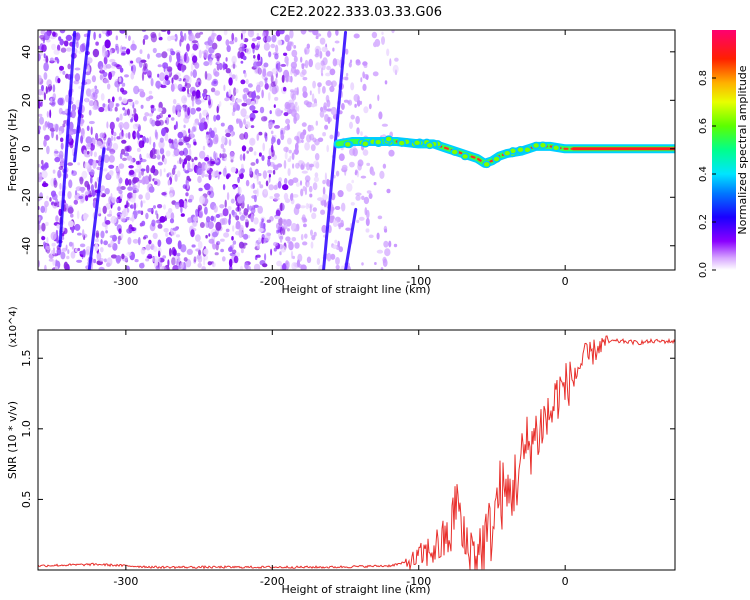 The height and width of the screenshot is (600, 750). Describe the element at coordinates (335, 150) in the screenshot. I see `spectrogram-streak` at that location.